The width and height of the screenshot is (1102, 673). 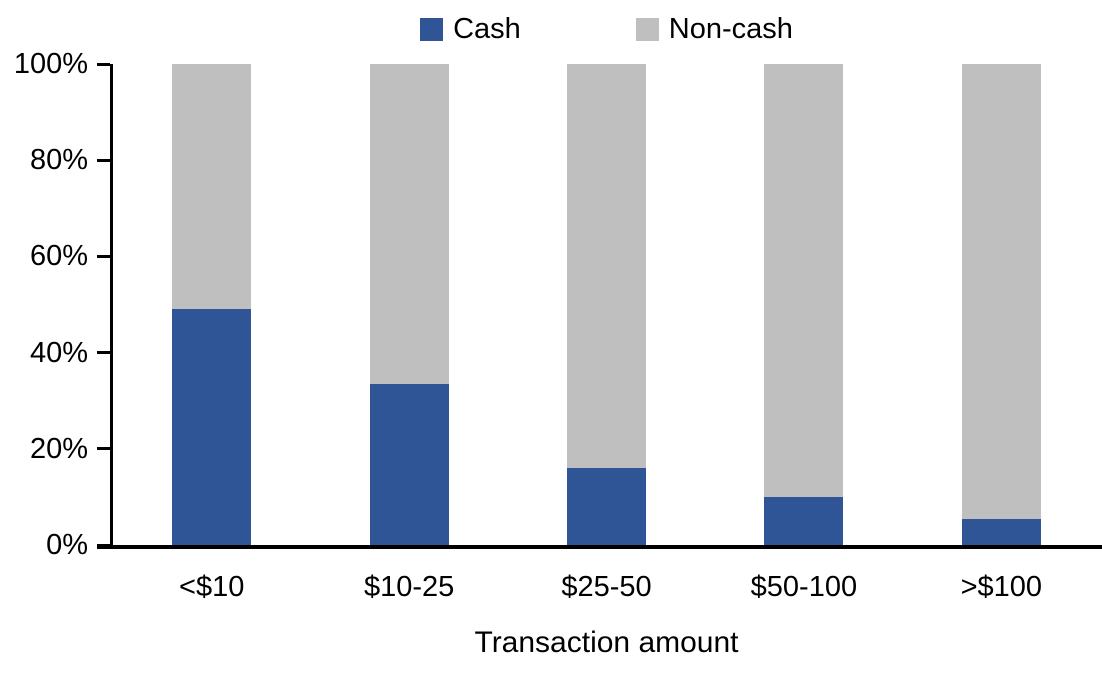 What do you see at coordinates (647, 29) in the screenshot?
I see `non-cash-legend-swatch-icon` at bounding box center [647, 29].